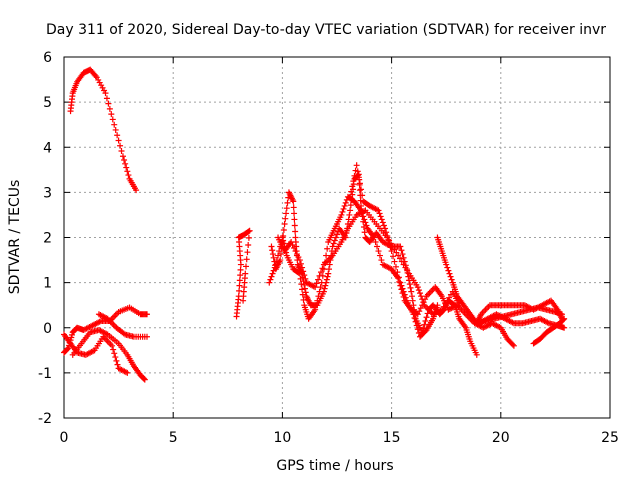  I want to click on series-pass-n, so click(549, 331).